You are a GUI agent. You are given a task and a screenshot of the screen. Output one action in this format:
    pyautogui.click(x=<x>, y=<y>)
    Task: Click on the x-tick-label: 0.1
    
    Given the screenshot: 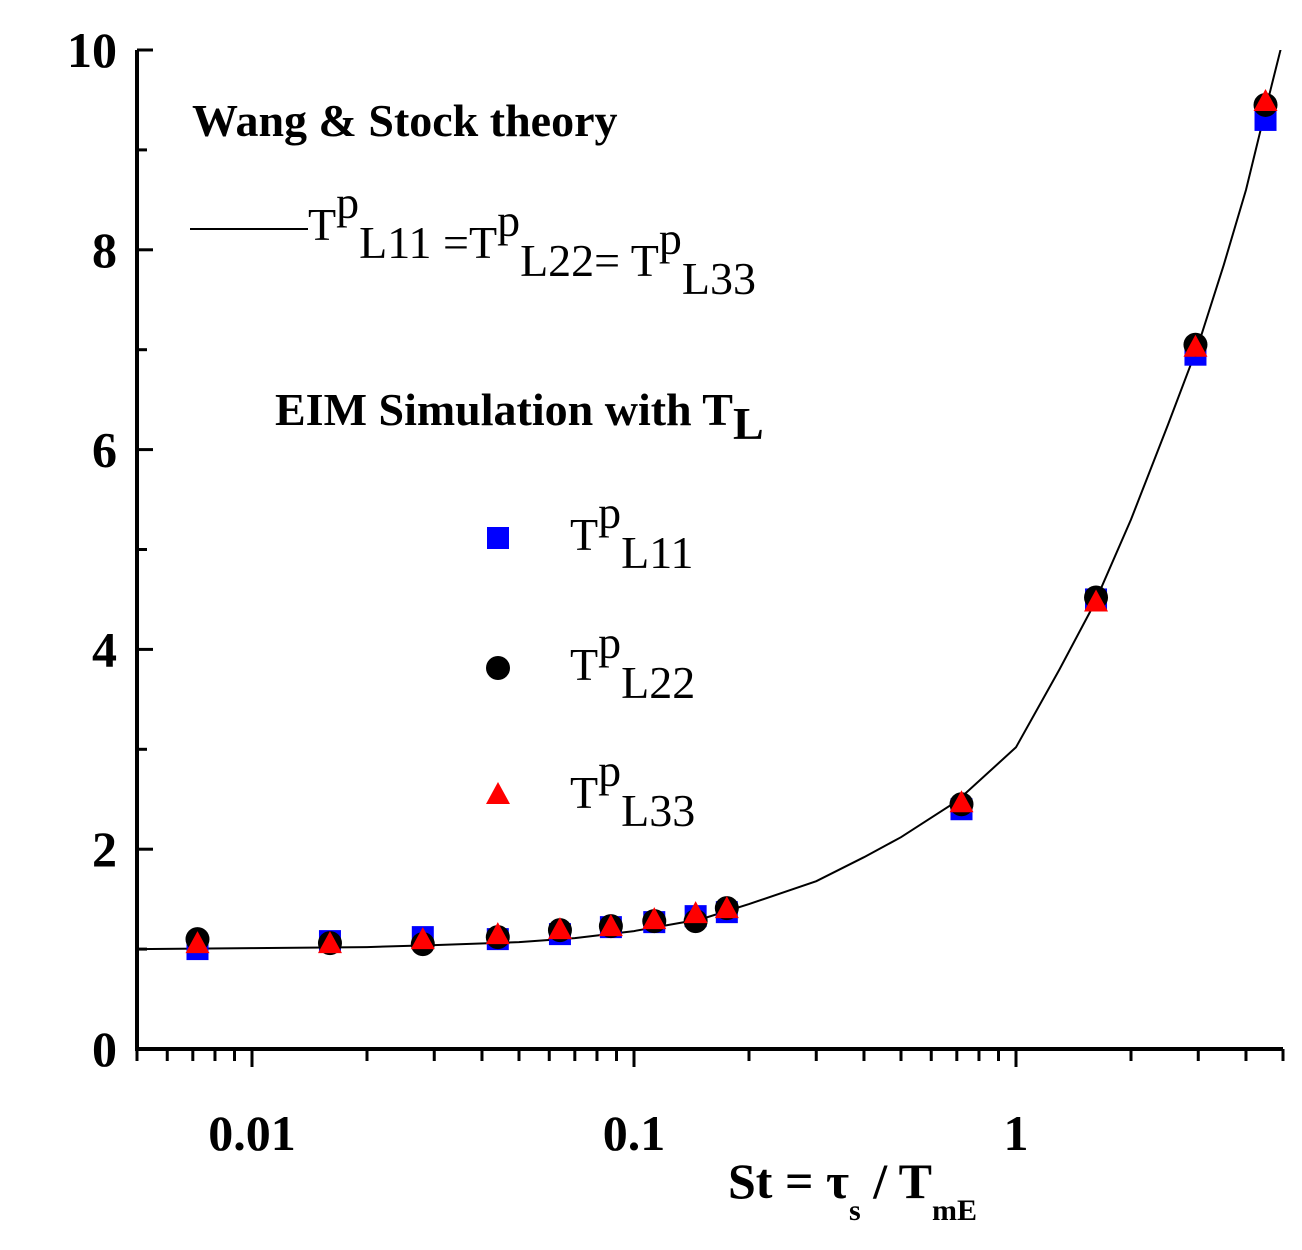 What is the action you would take?
    pyautogui.click(x=634, y=1133)
    